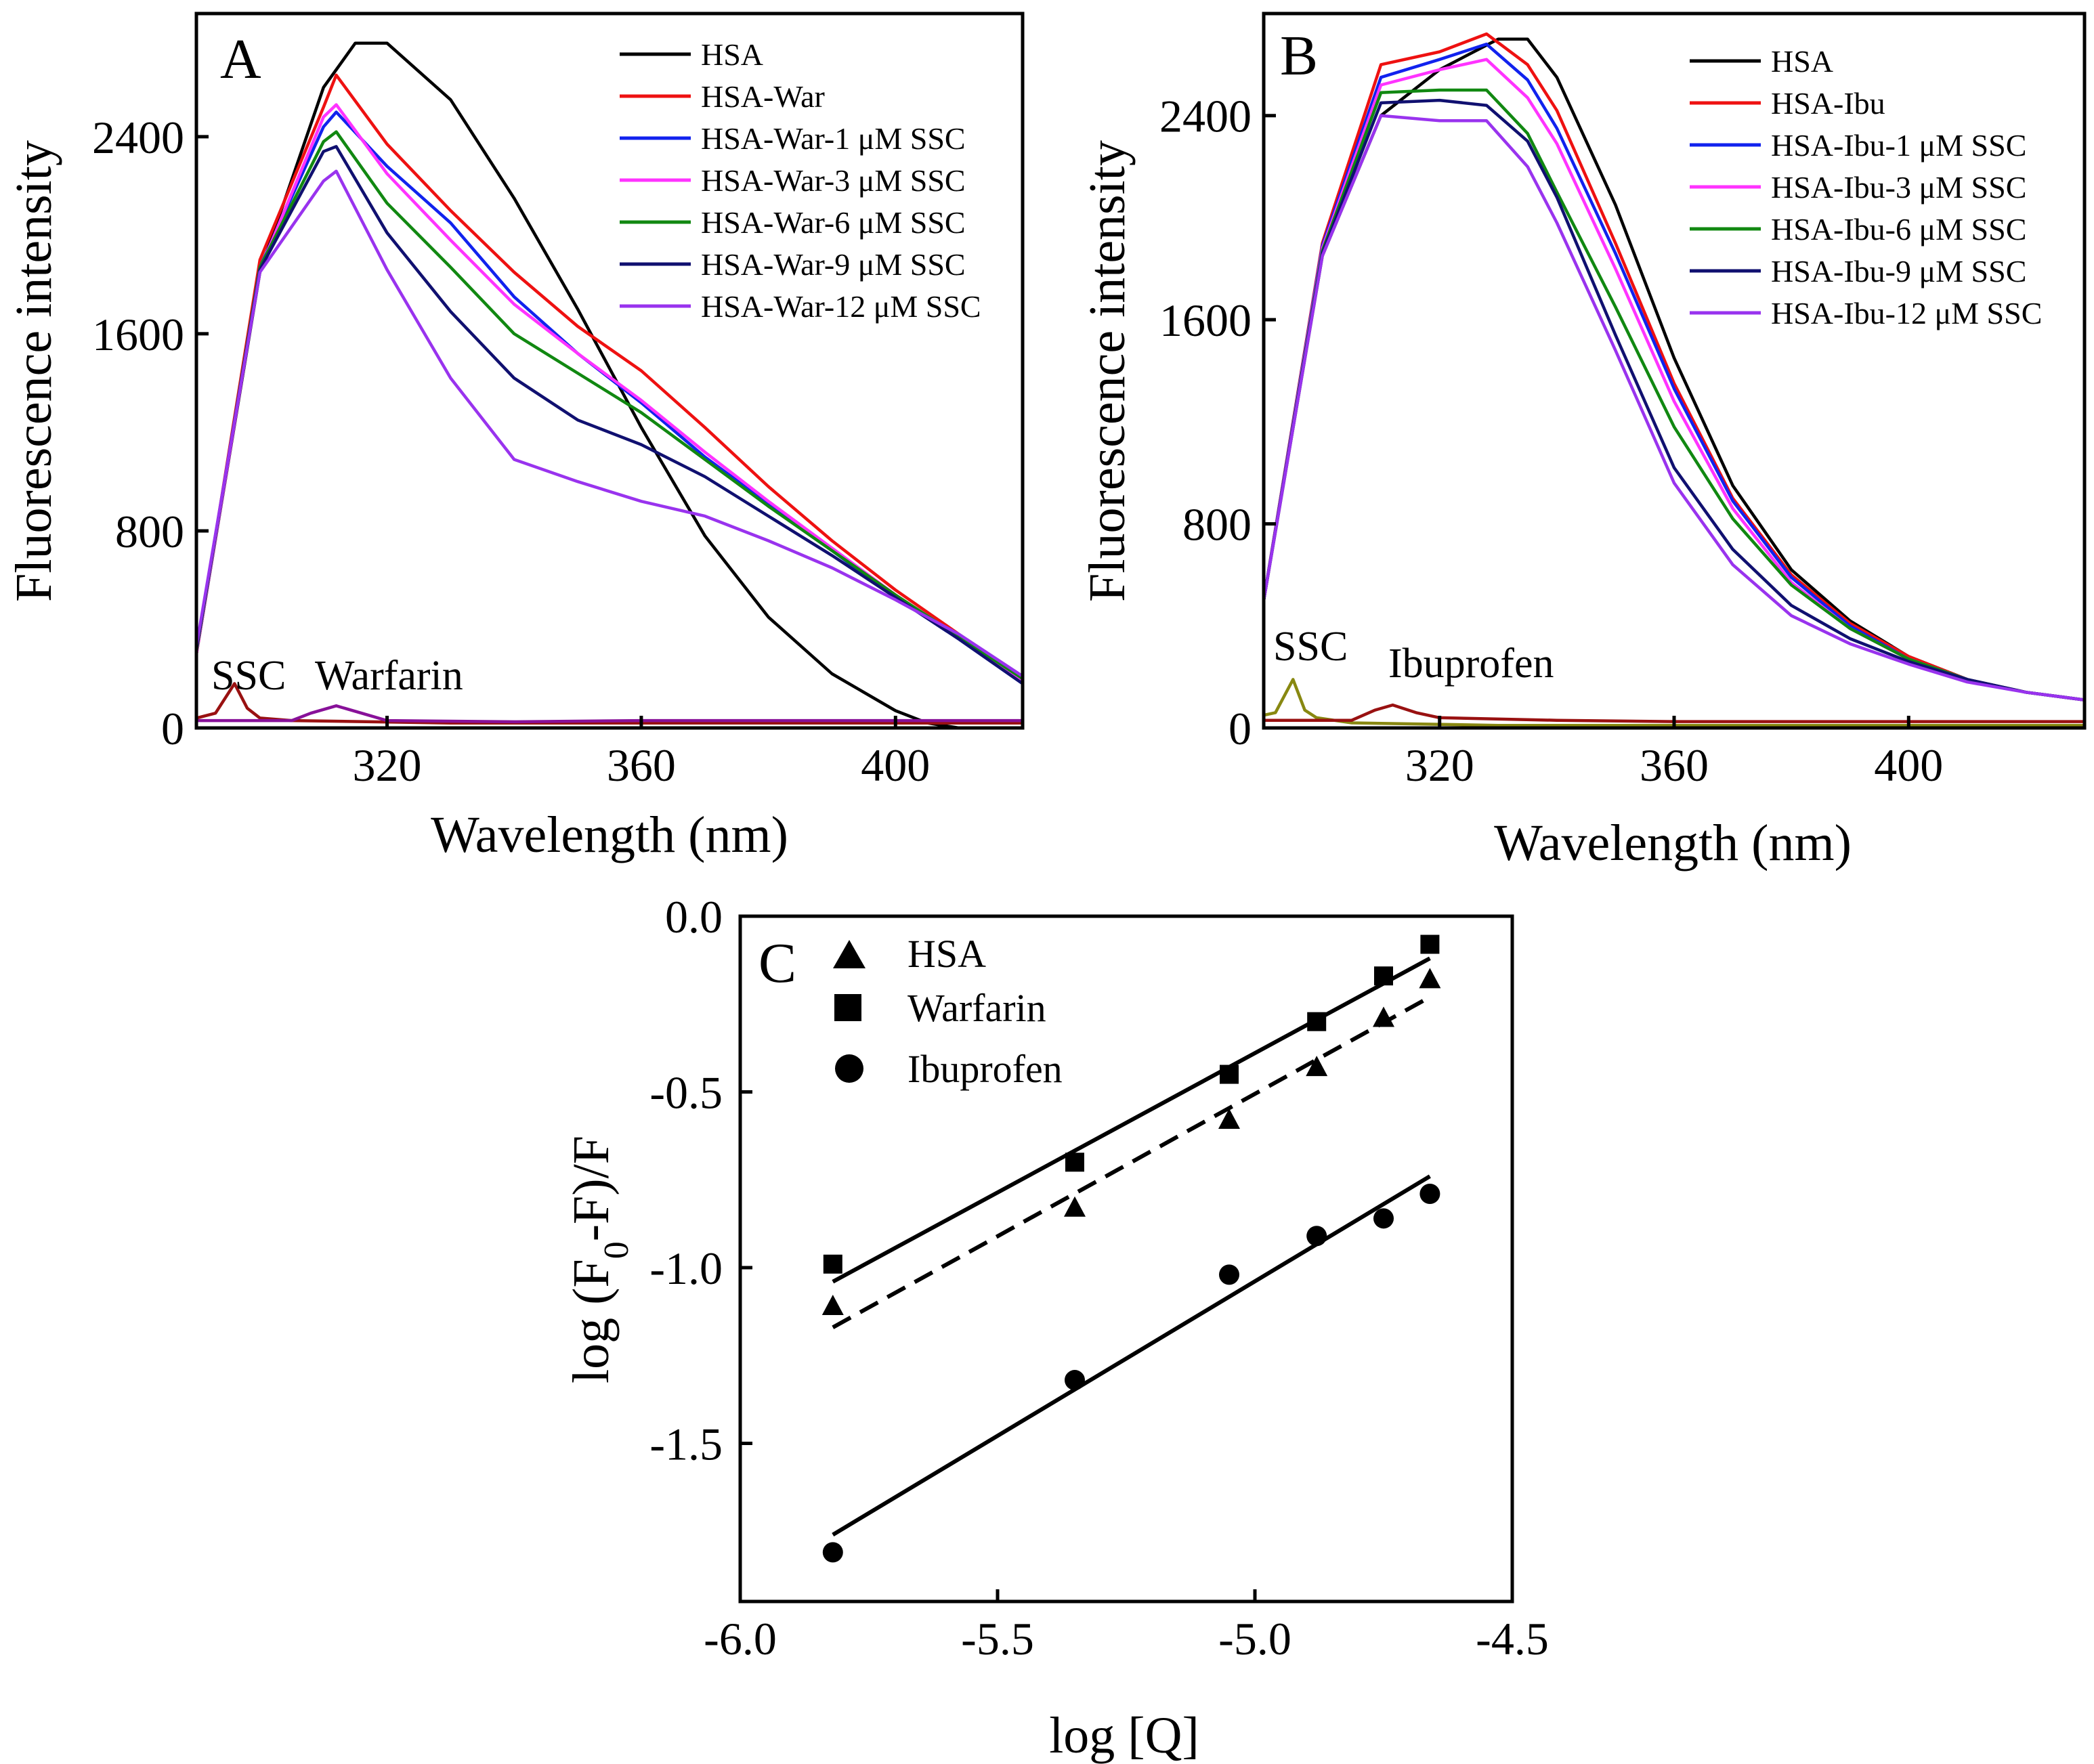 This screenshot has width=2094, height=1764. Describe the element at coordinates (834, 222) in the screenshot. I see `legend-a-label-4: HSA-War-6 μM SSC` at that location.